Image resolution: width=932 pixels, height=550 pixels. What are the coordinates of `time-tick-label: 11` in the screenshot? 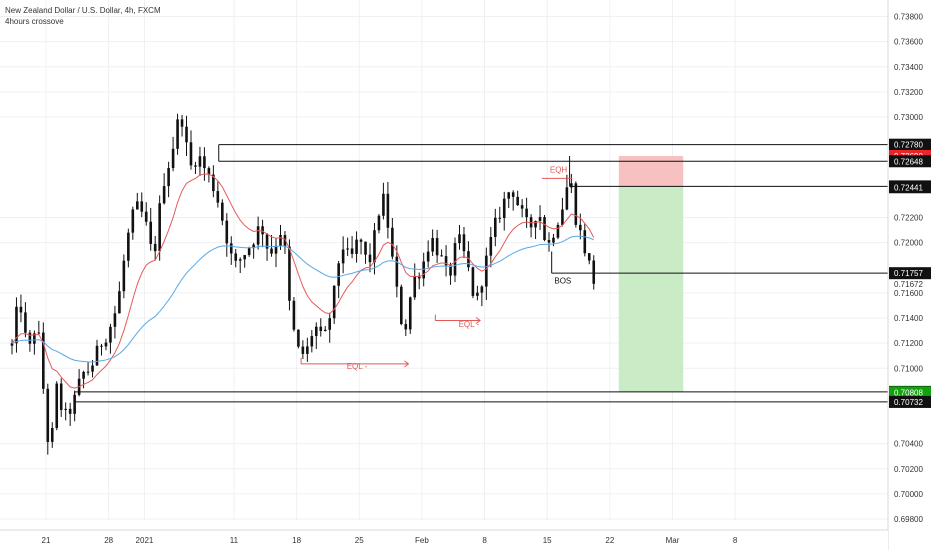 It's located at (234, 540).